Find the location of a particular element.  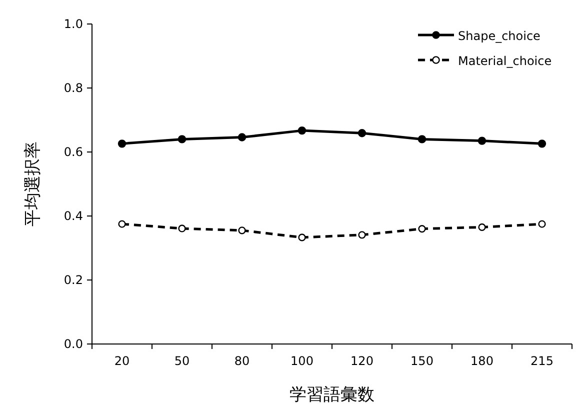

x-tick-label: 150 is located at coordinates (422, 361).